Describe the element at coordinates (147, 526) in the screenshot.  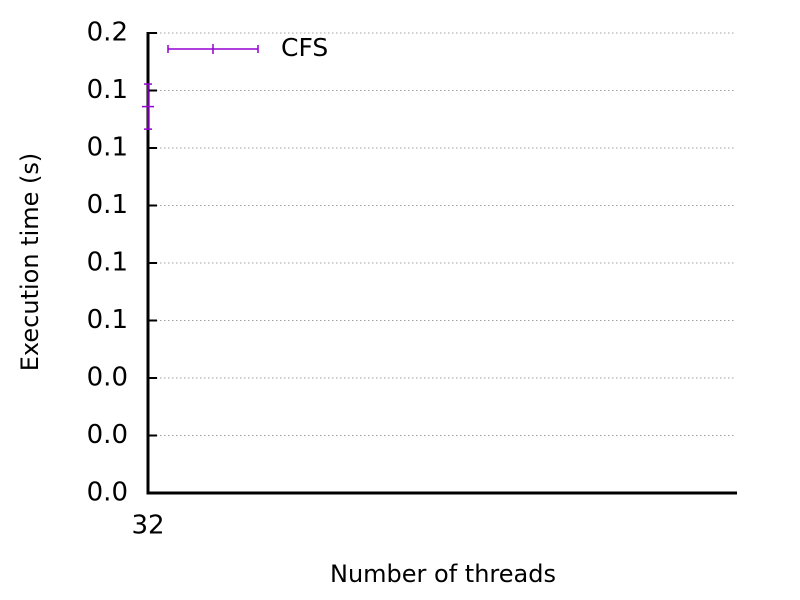
I see `x-tick-label: 32` at that location.